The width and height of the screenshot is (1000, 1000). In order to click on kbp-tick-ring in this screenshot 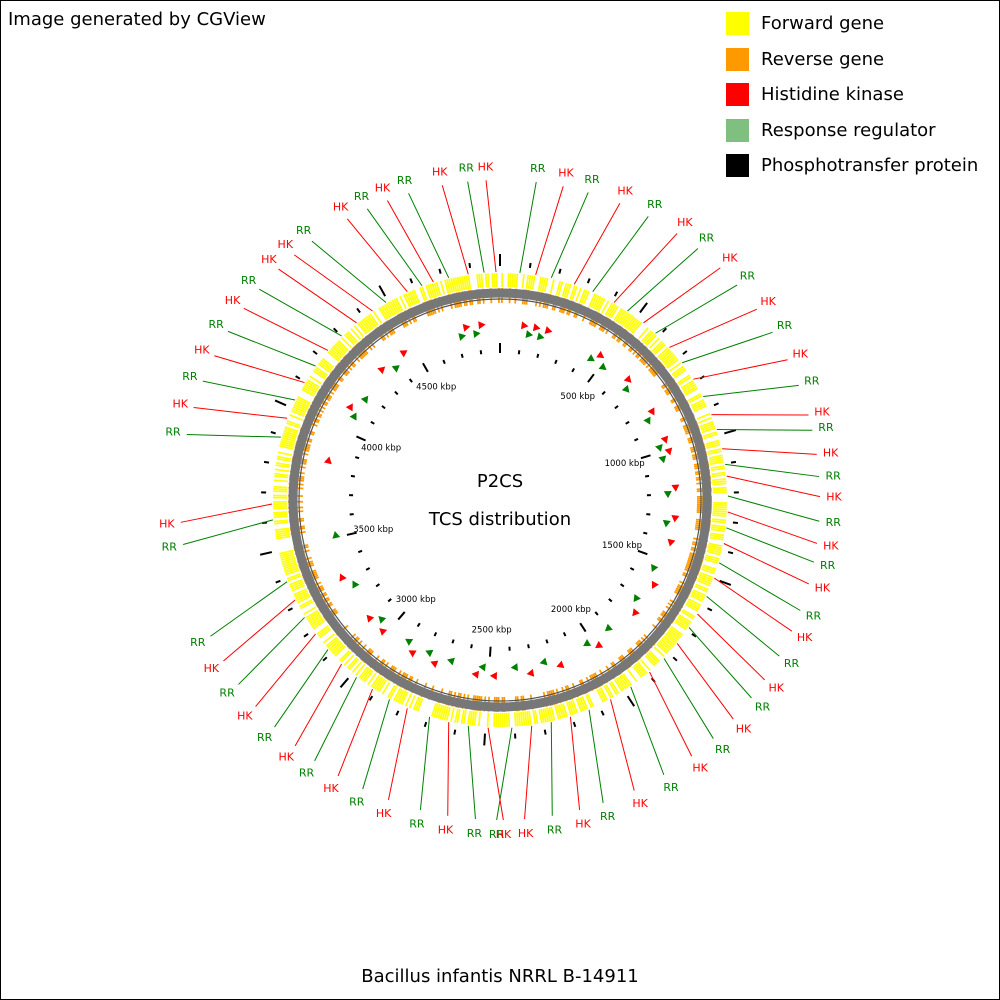, I will do `click(498, 500)`.